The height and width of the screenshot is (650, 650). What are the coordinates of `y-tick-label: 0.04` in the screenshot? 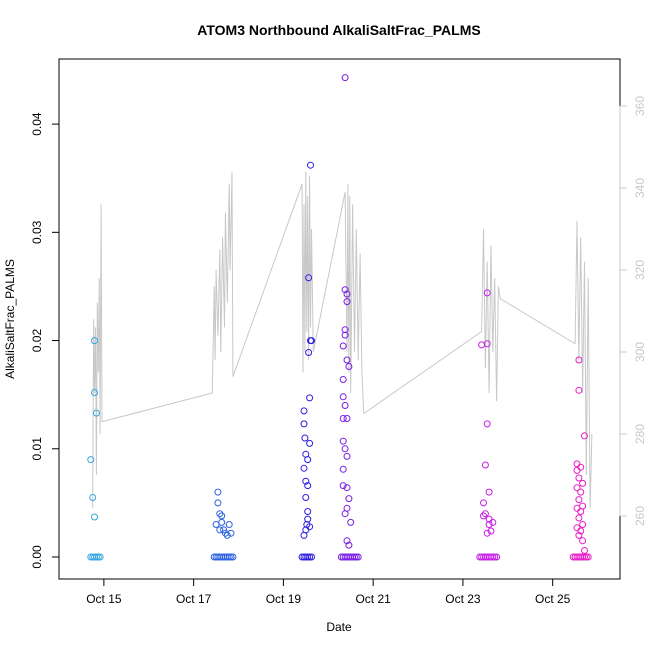 It's located at (37, 124).